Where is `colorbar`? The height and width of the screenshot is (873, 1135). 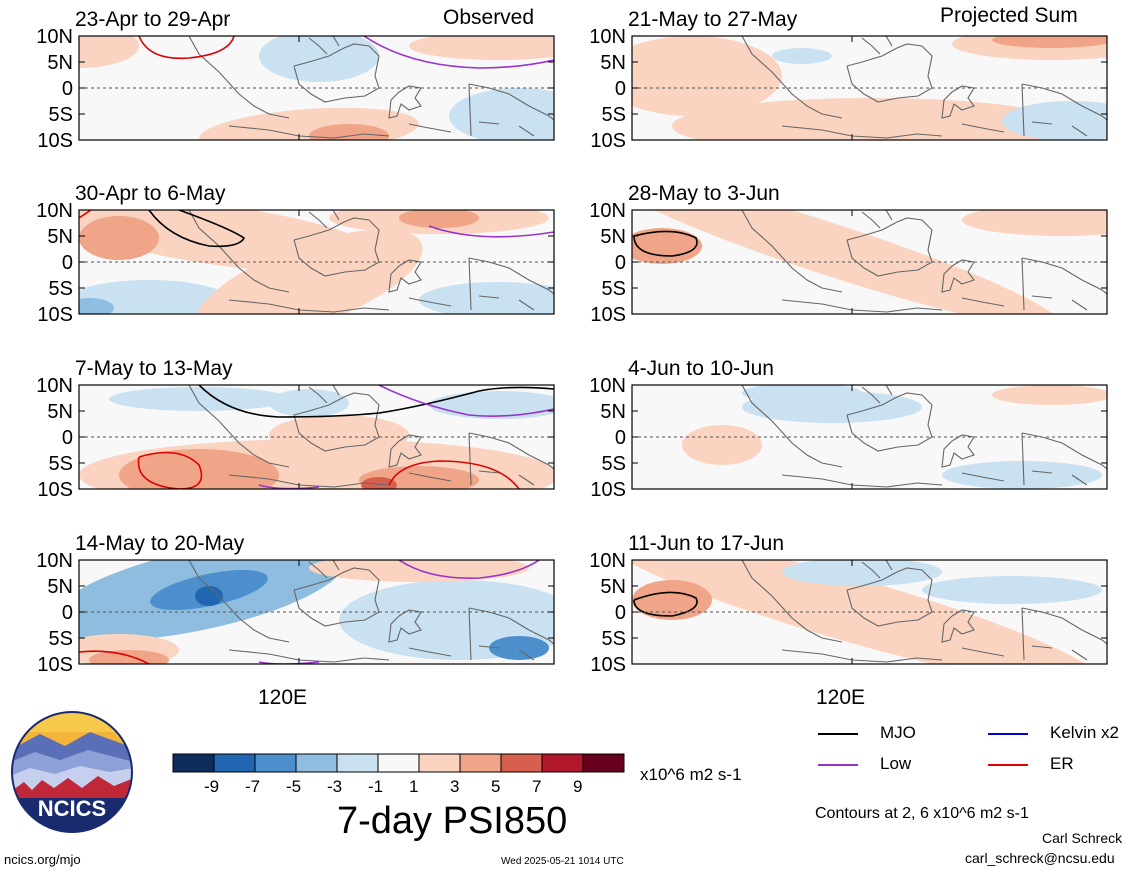
colorbar is located at coordinates (398, 763).